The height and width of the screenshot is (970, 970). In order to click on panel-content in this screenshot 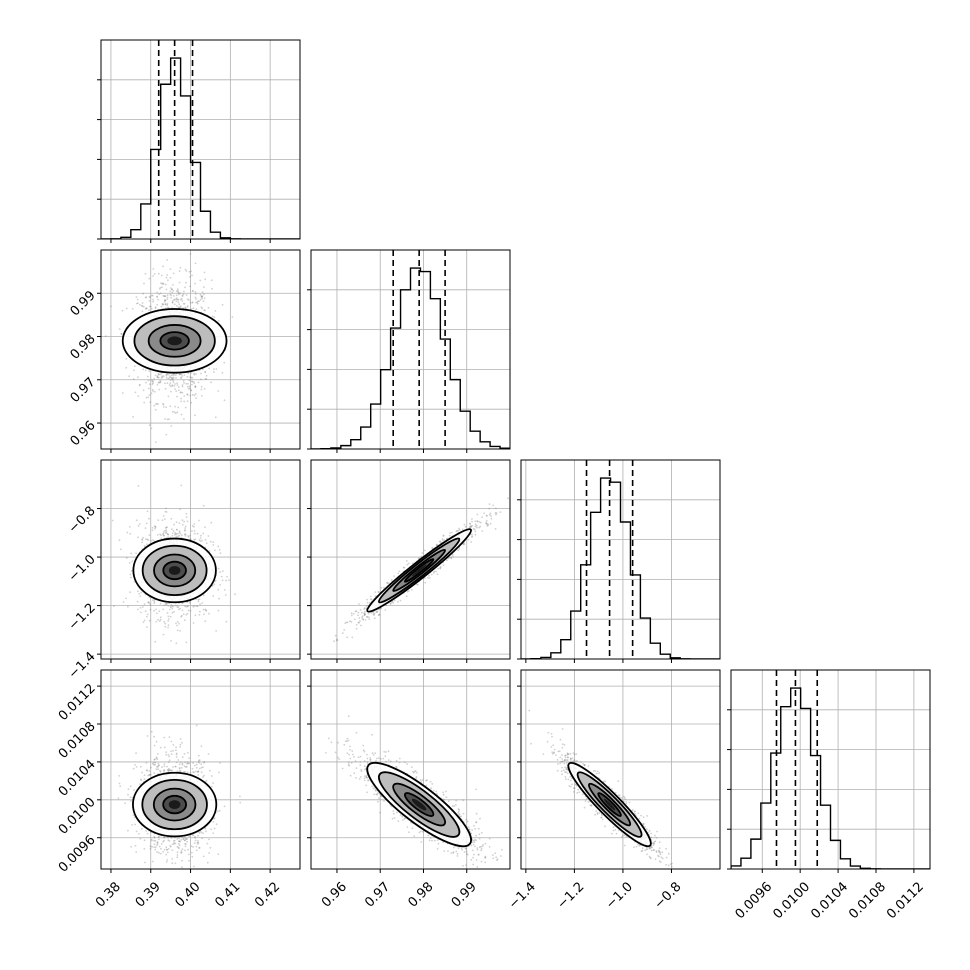, I will do `click(200, 769)`.